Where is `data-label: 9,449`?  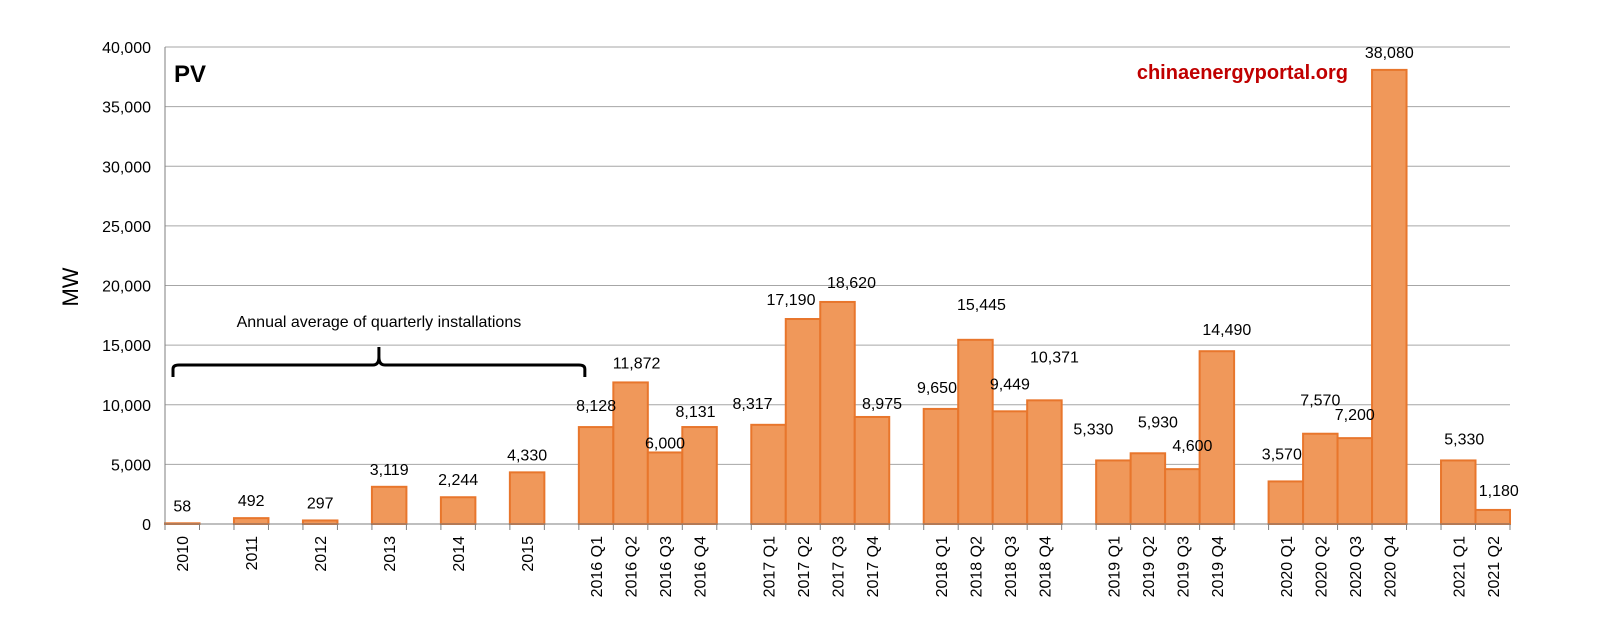 data-label: 9,449 is located at coordinates (1010, 384).